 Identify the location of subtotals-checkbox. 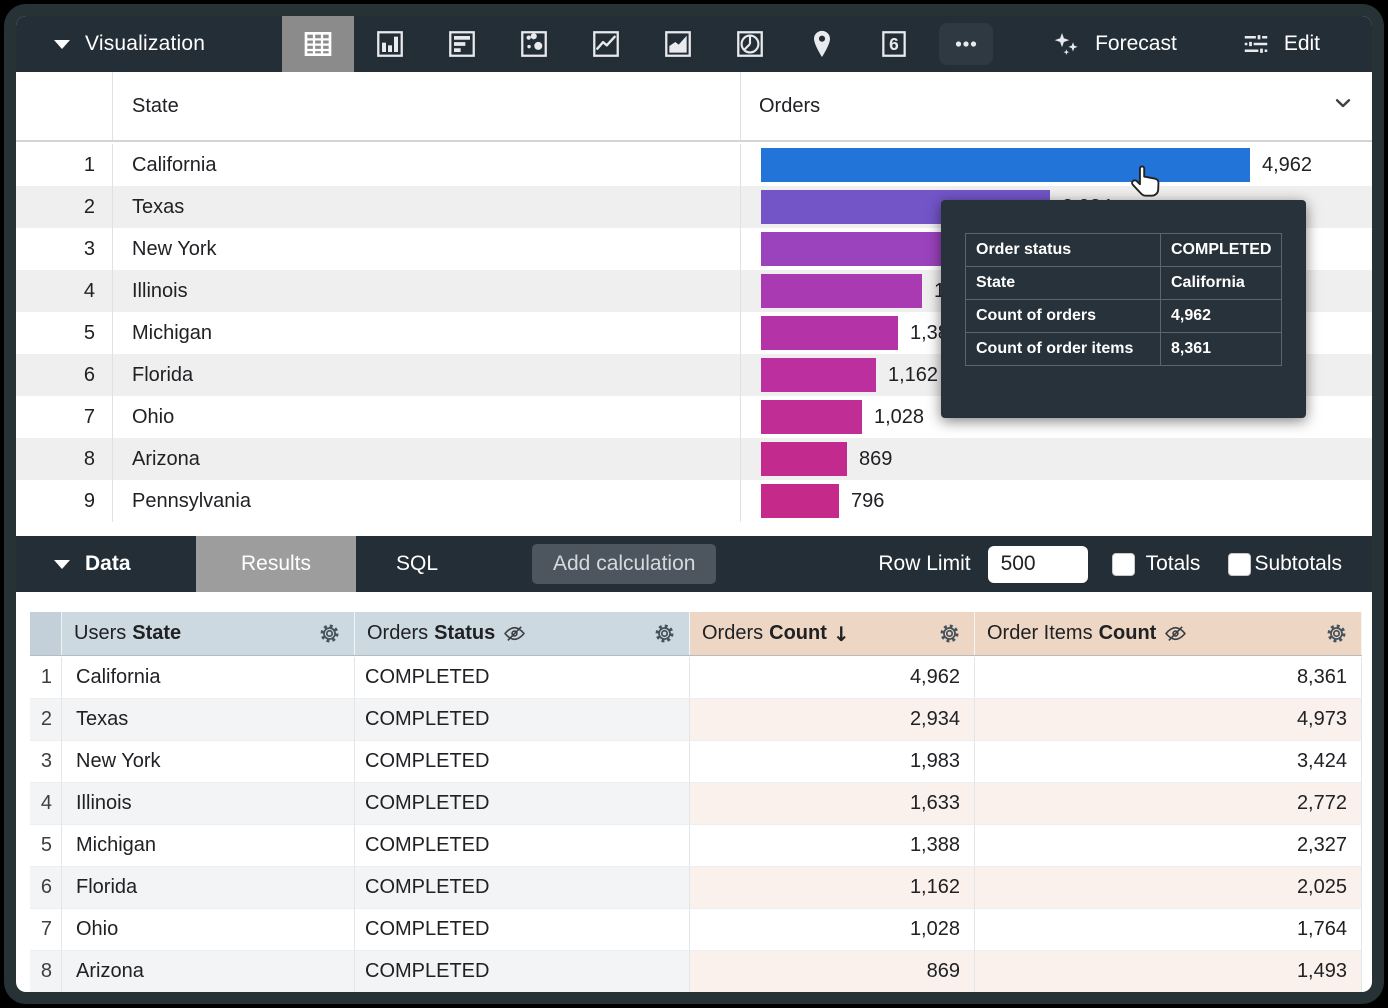
(1240, 564).